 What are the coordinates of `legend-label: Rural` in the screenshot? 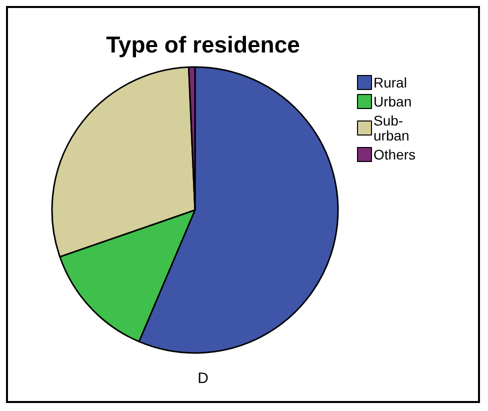 It's located at (390, 82).